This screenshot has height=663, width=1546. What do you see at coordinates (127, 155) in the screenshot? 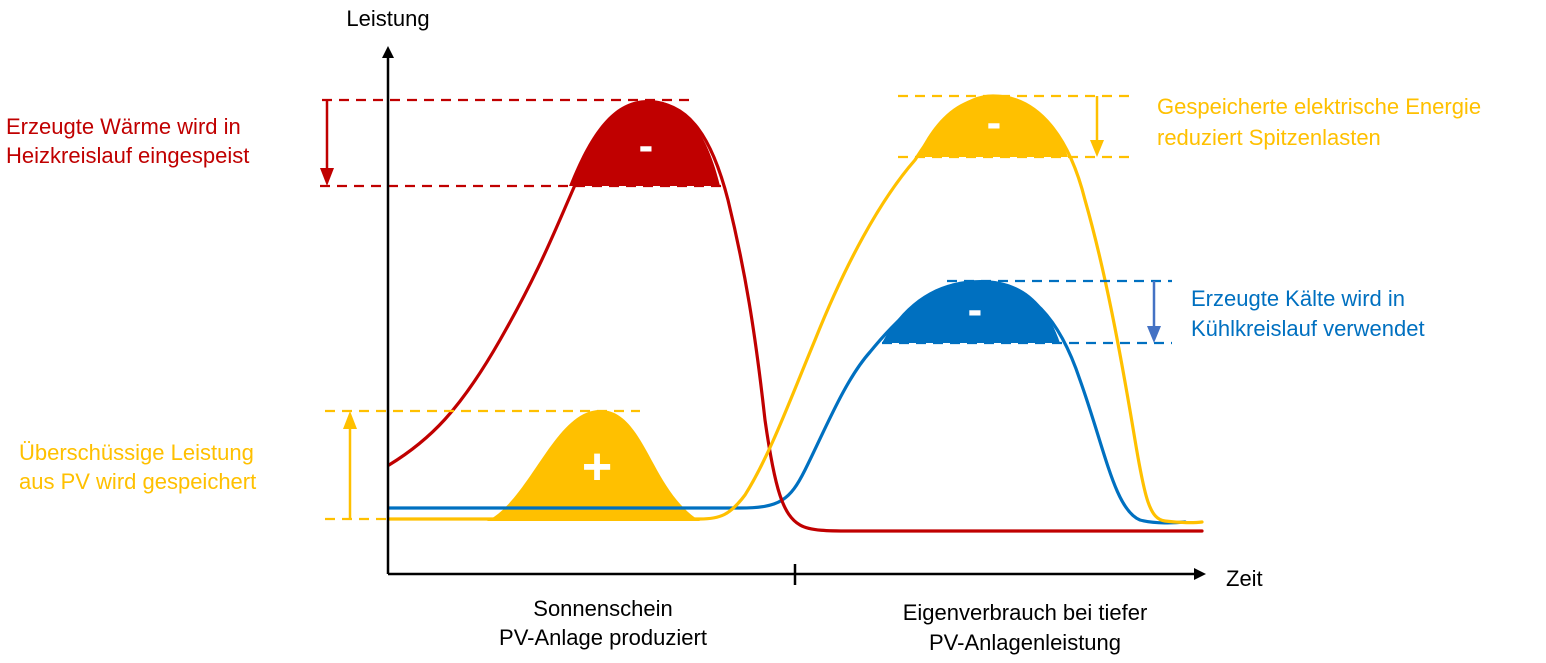
I see `heat-annotation-line2: Heizkreislauf eingespeist` at bounding box center [127, 155].